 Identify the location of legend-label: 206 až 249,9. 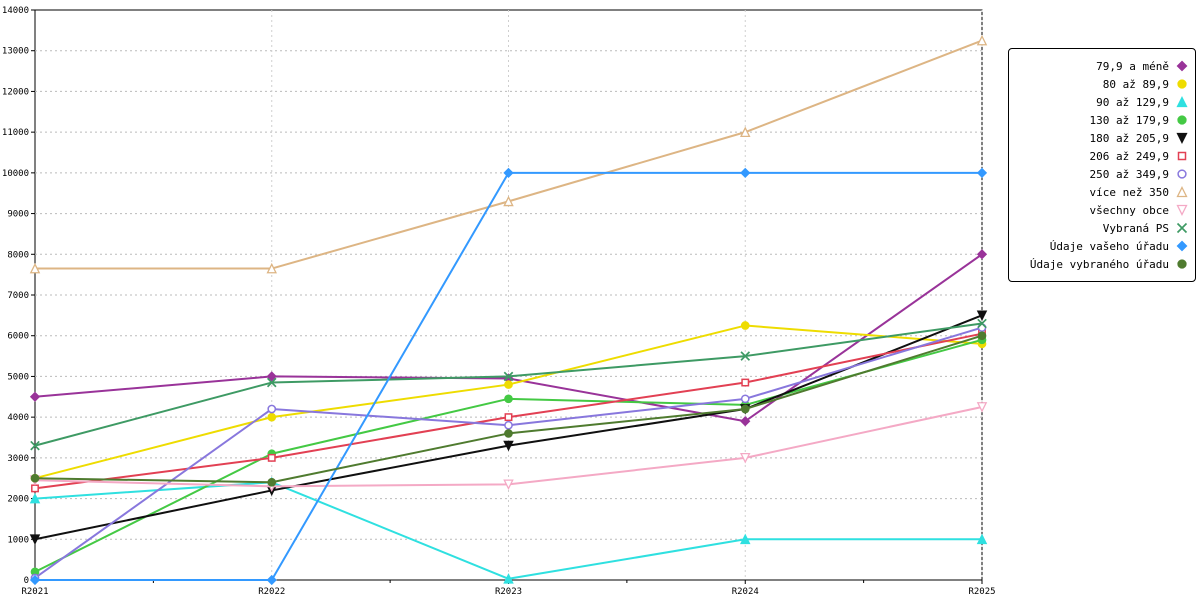
(1129, 156).